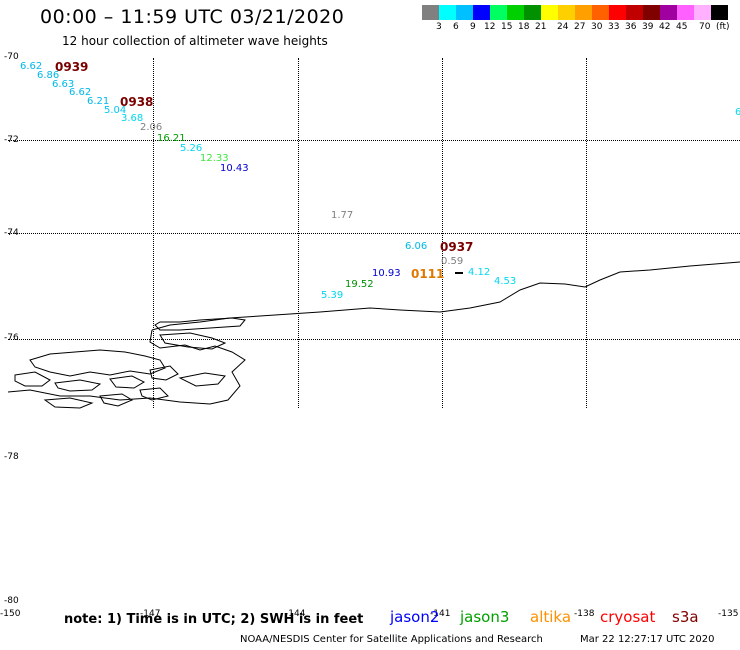  What do you see at coordinates (507, 27) in the screenshot?
I see `legend-label: 15` at bounding box center [507, 27].